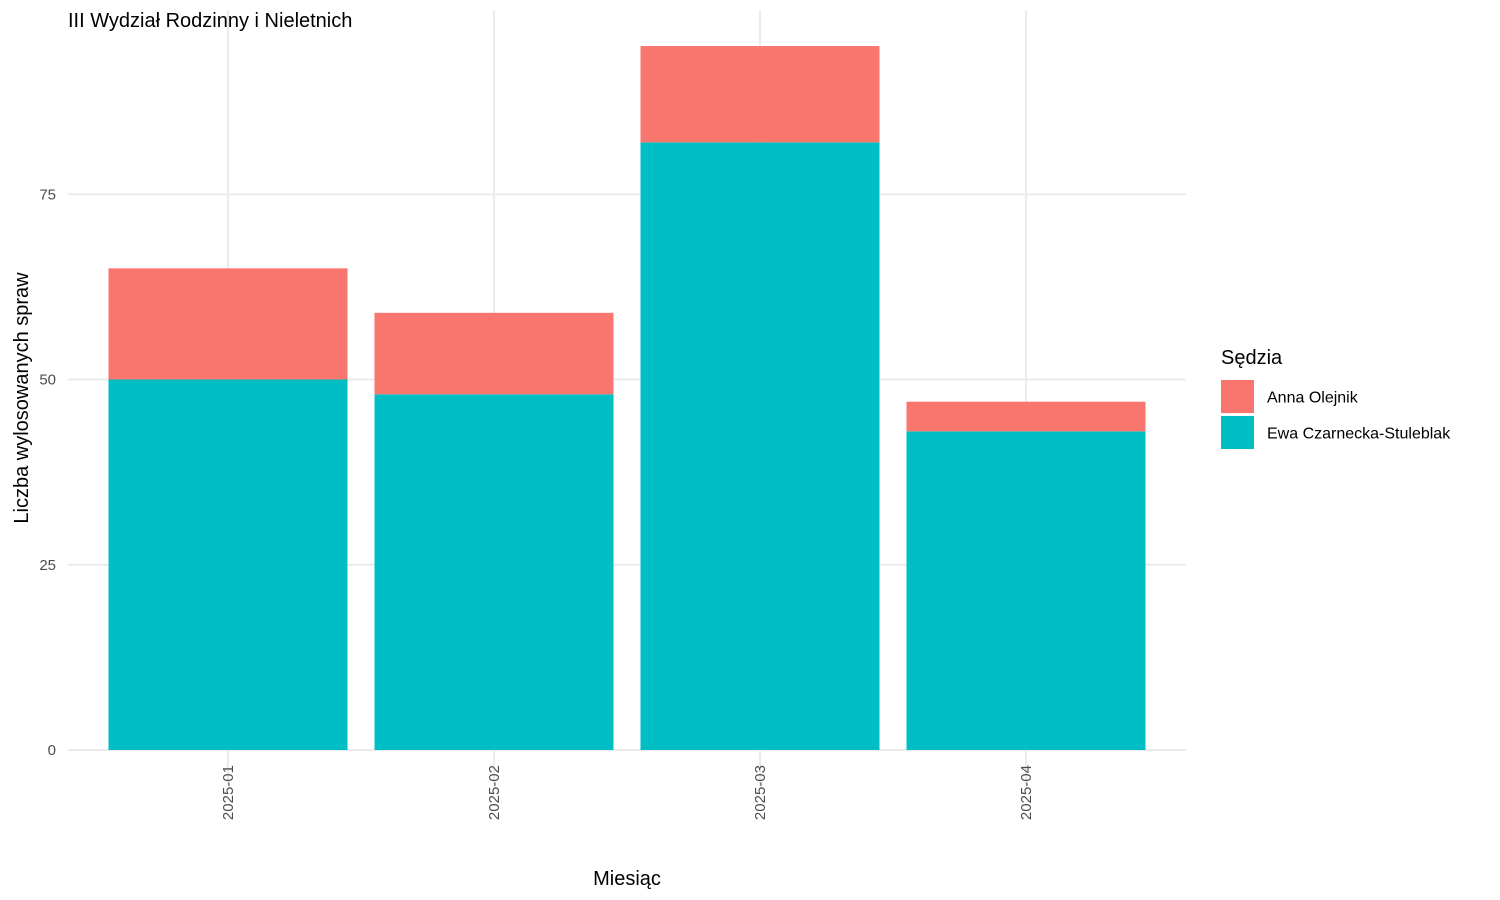 The height and width of the screenshot is (900, 1500). Describe the element at coordinates (228, 792) in the screenshot. I see `x-tick-label: 2025-01` at that location.